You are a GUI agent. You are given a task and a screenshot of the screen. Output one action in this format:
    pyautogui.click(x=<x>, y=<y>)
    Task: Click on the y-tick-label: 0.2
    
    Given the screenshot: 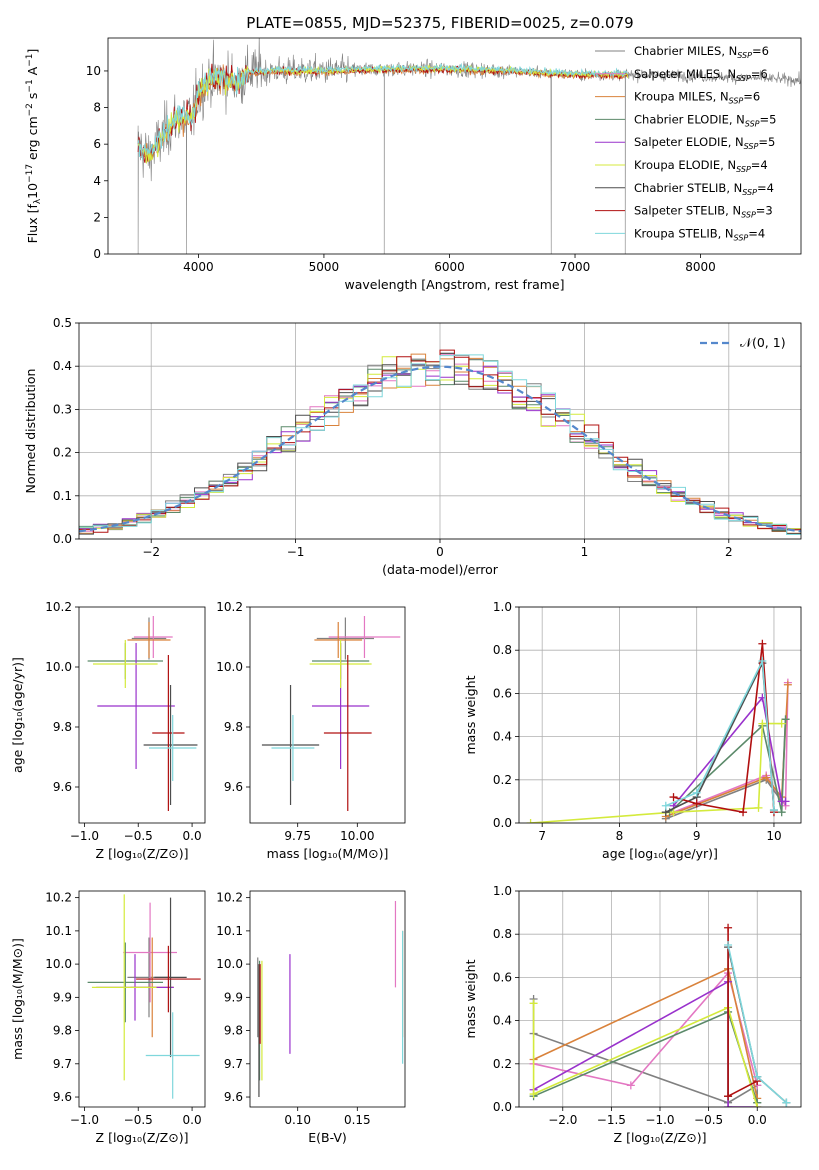 What is the action you would take?
    pyautogui.click(x=502, y=780)
    